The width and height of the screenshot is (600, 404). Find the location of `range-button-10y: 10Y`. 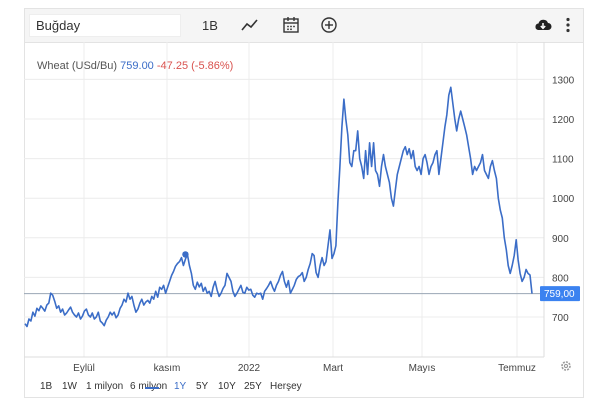

range-button-10y: 10Y is located at coordinates (227, 386).